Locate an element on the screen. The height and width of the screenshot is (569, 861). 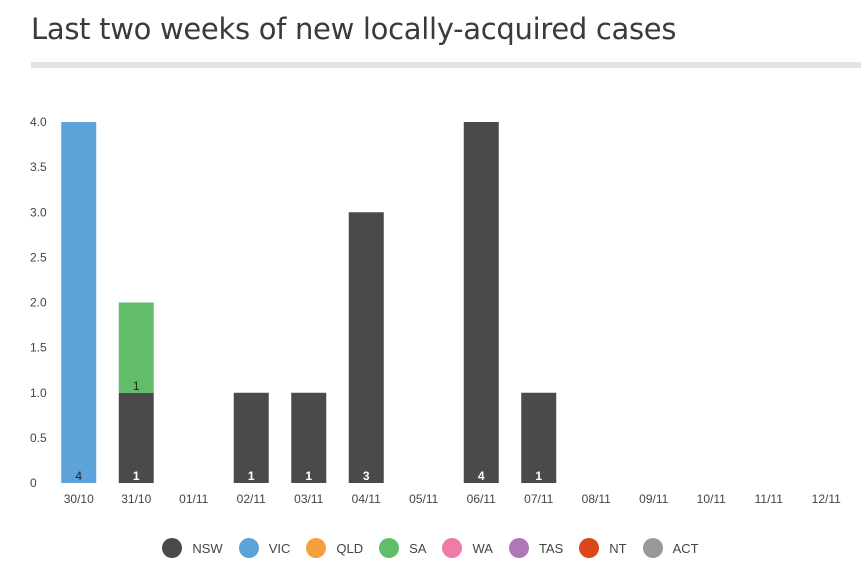
legend-item-nsw: NSW is located at coordinates (192, 548).